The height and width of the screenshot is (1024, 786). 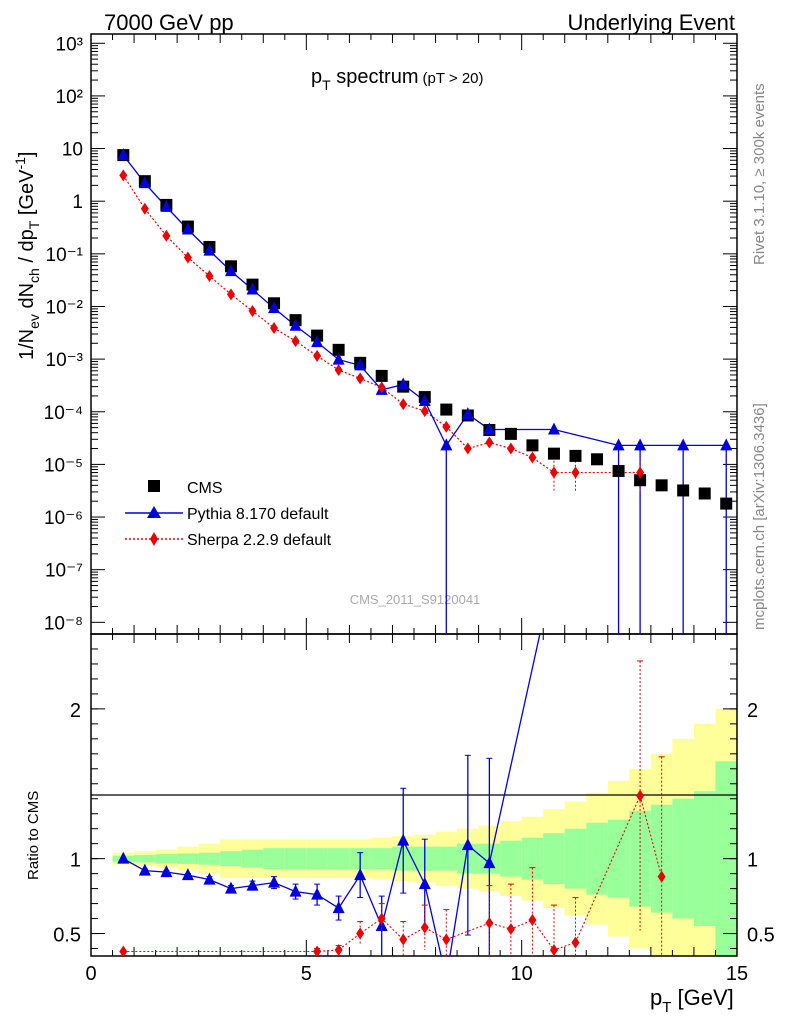 What do you see at coordinates (63, 518) in the screenshot?
I see `y-tick-label: 10⁻⁶` at bounding box center [63, 518].